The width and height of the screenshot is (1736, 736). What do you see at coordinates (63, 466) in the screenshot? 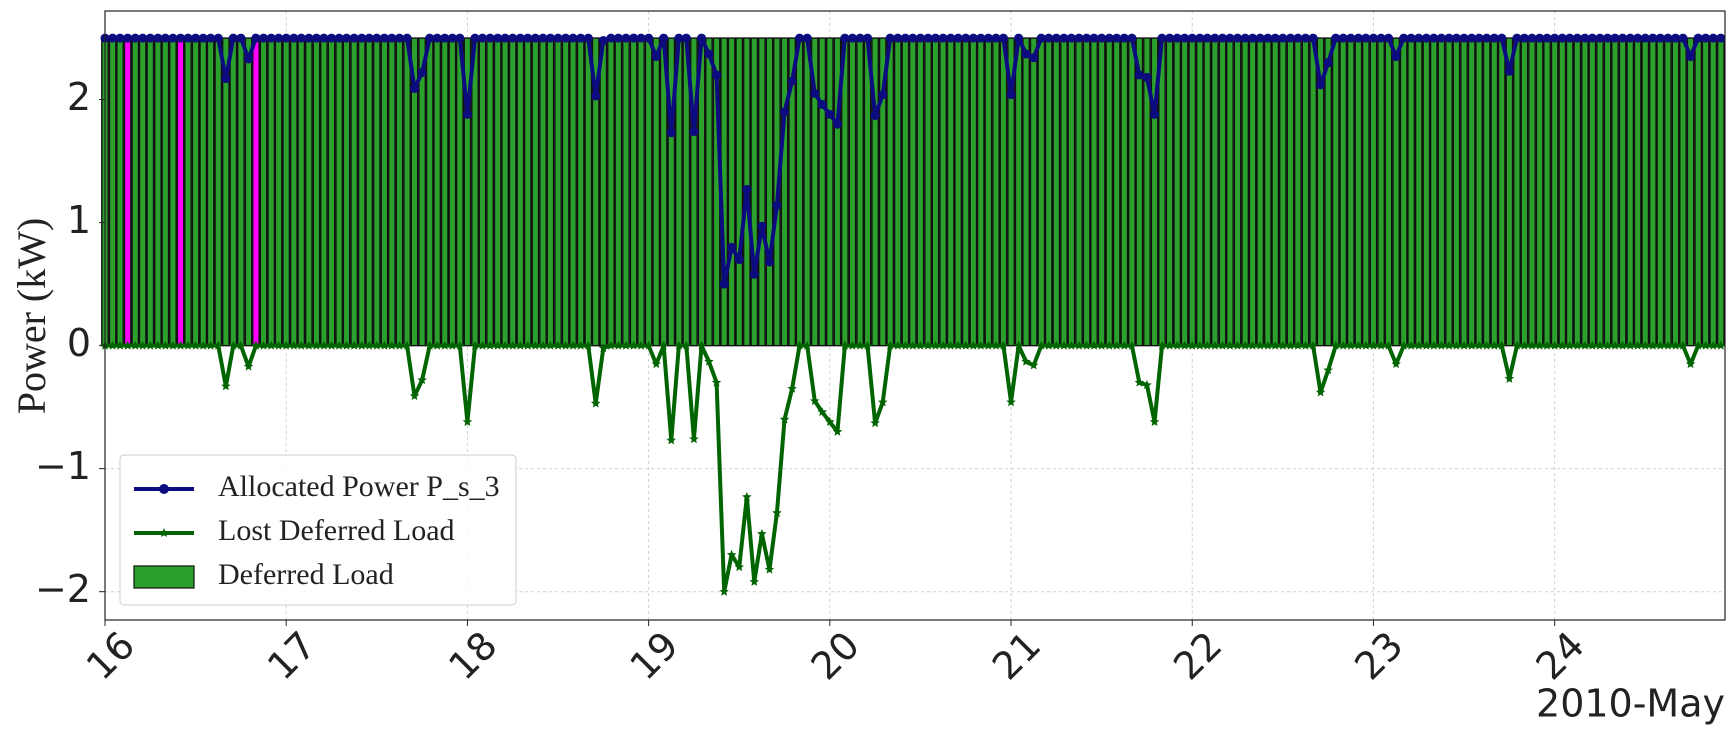
I see `y-tick-label: −1` at bounding box center [63, 466].